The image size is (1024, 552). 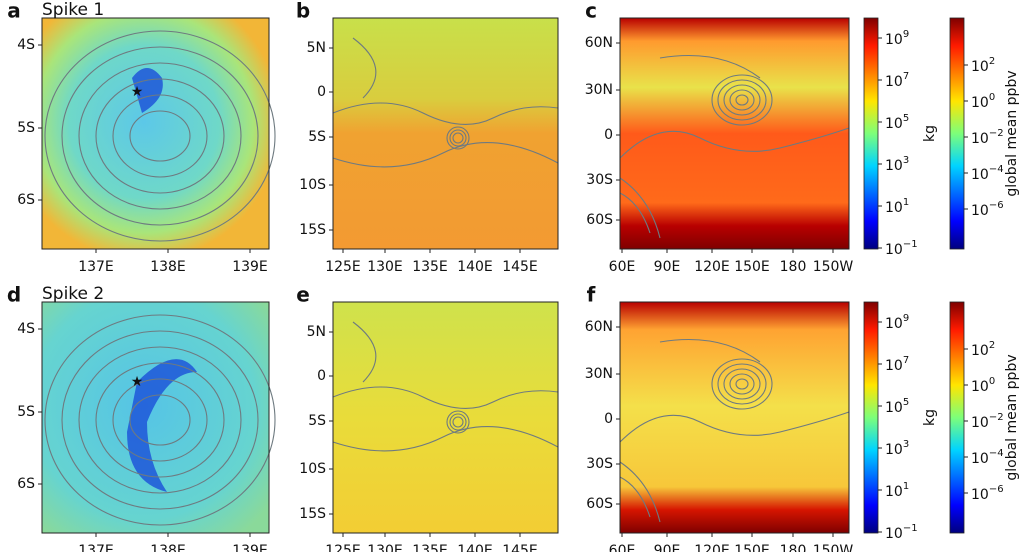 What do you see at coordinates (996, 169) in the screenshot?
I see `tick-exponent: −4` at bounding box center [996, 169].